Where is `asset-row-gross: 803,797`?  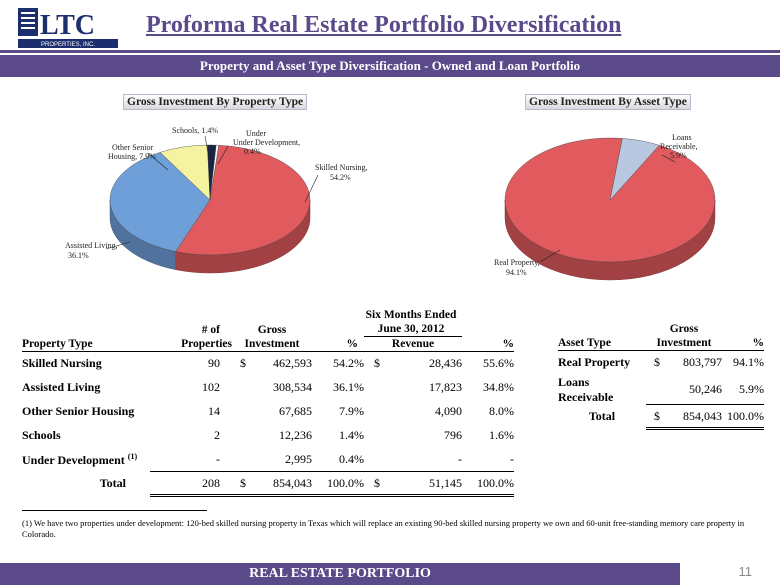
asset-row-gross: 803,797 is located at coordinates (702, 362).